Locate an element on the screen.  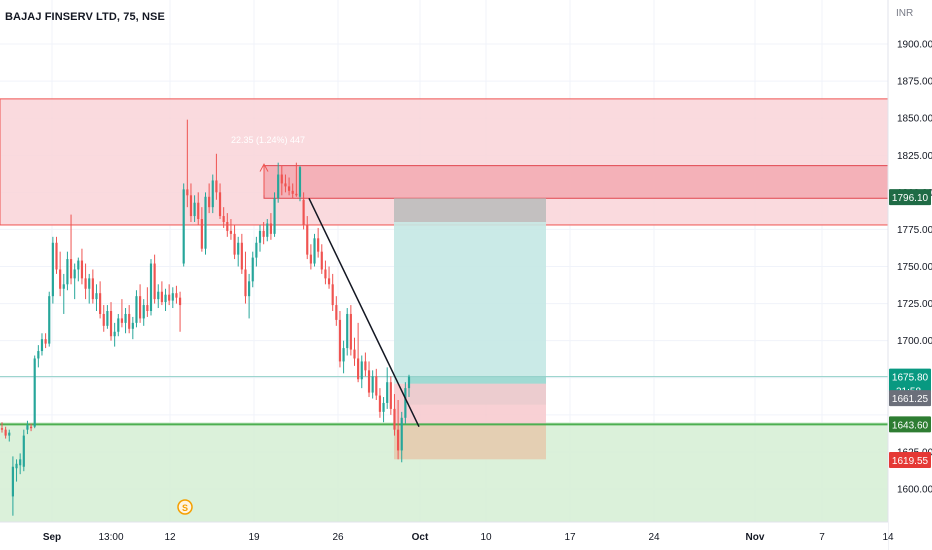
time-tick-label: 19 is located at coordinates (254, 537).